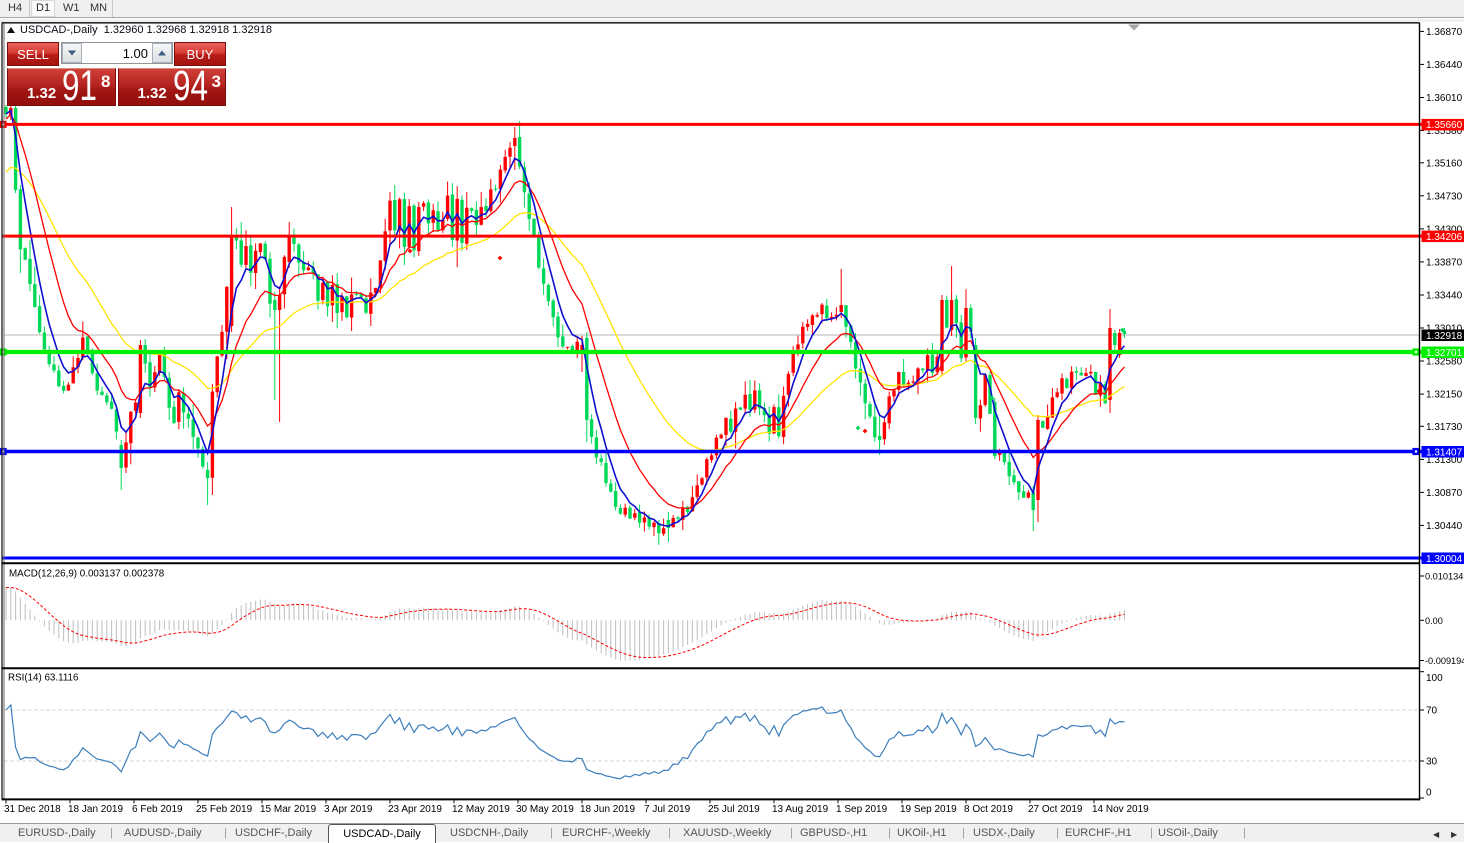 The image size is (1464, 843). Describe the element at coordinates (1444, 262) in the screenshot. I see `svg-text: 1.33870` at that location.